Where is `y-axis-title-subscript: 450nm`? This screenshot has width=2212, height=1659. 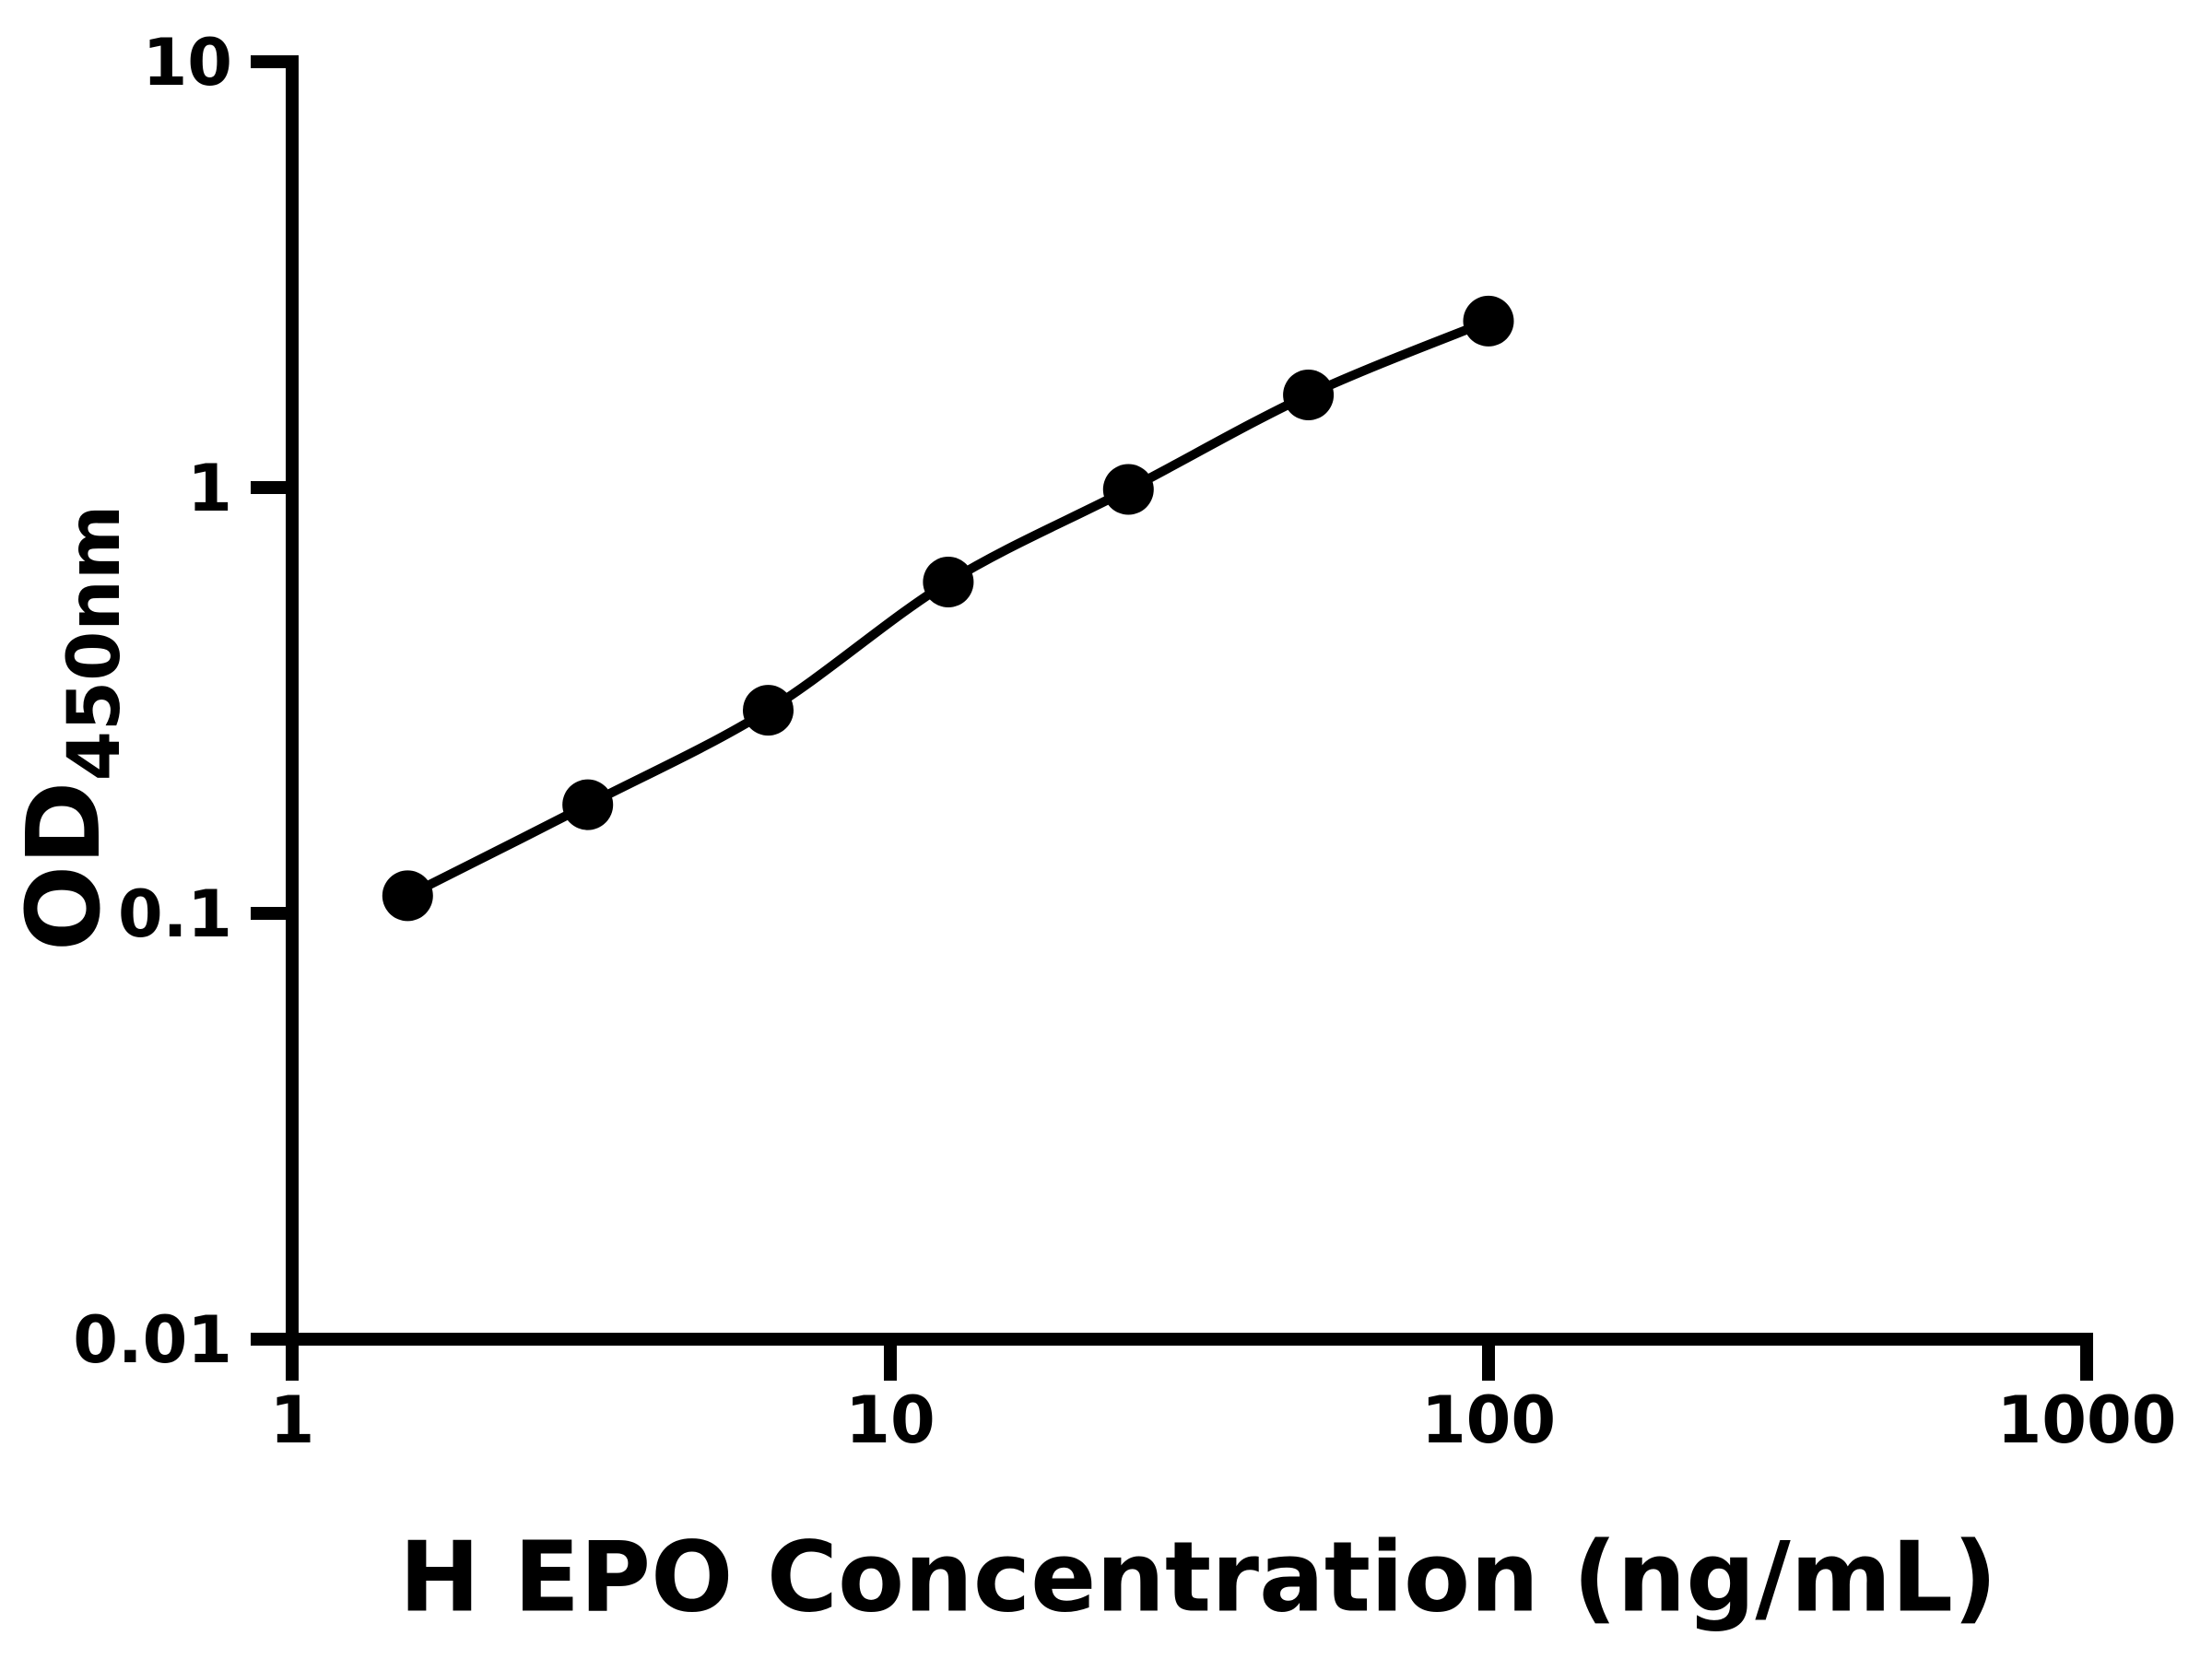
y-axis-title-subscript: 450nm is located at coordinates (94, 643).